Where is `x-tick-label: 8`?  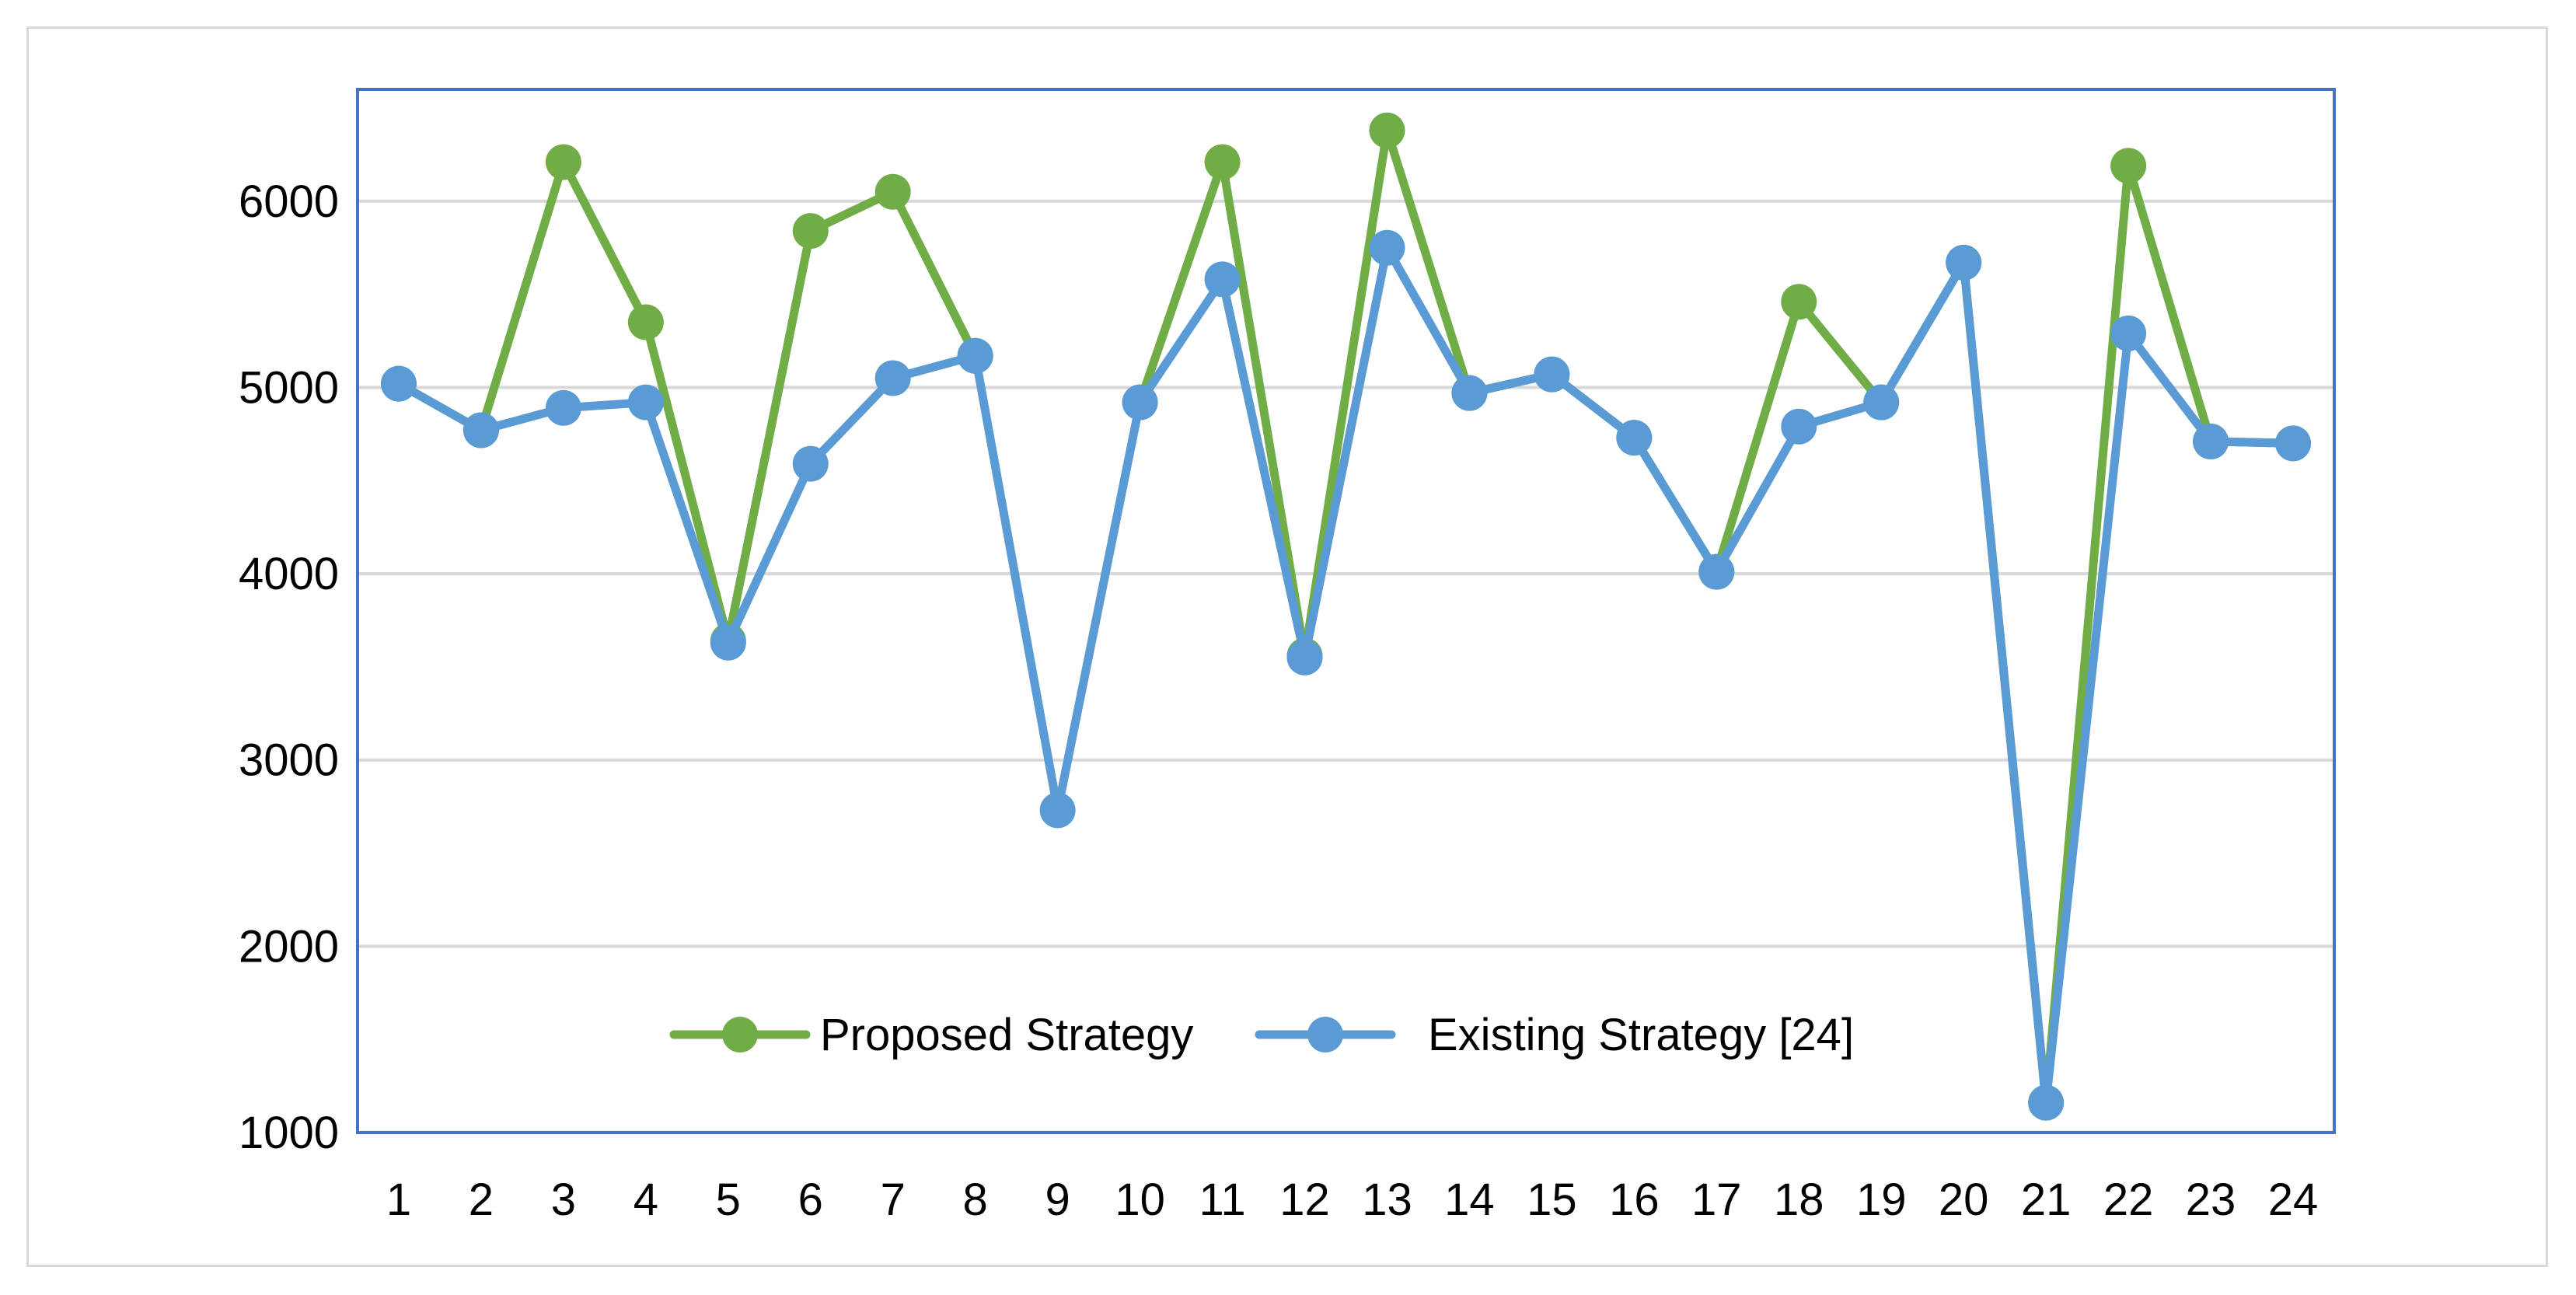
x-tick-label: 8 is located at coordinates (976, 1200).